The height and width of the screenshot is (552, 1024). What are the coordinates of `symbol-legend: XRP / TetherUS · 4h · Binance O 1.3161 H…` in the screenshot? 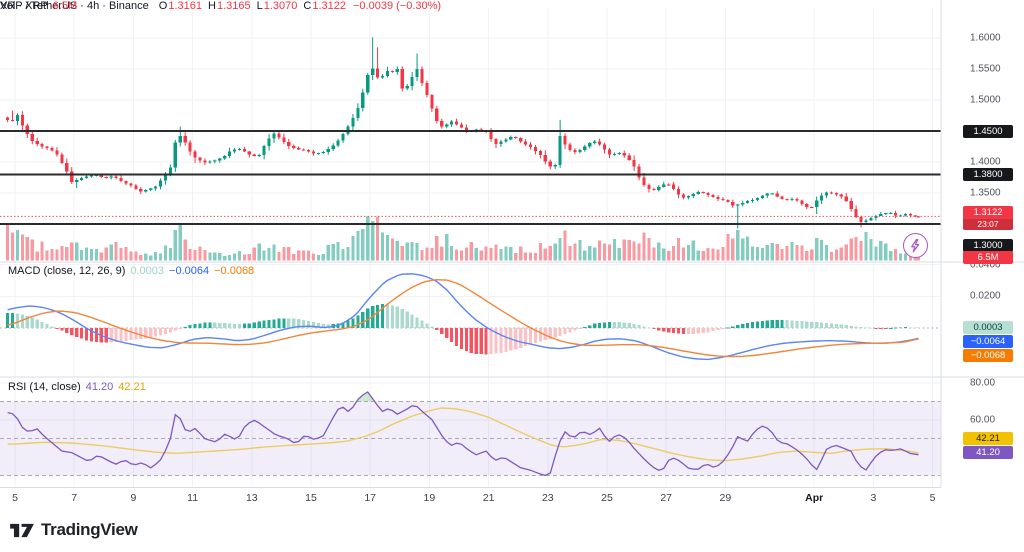 It's located at (220, 6).